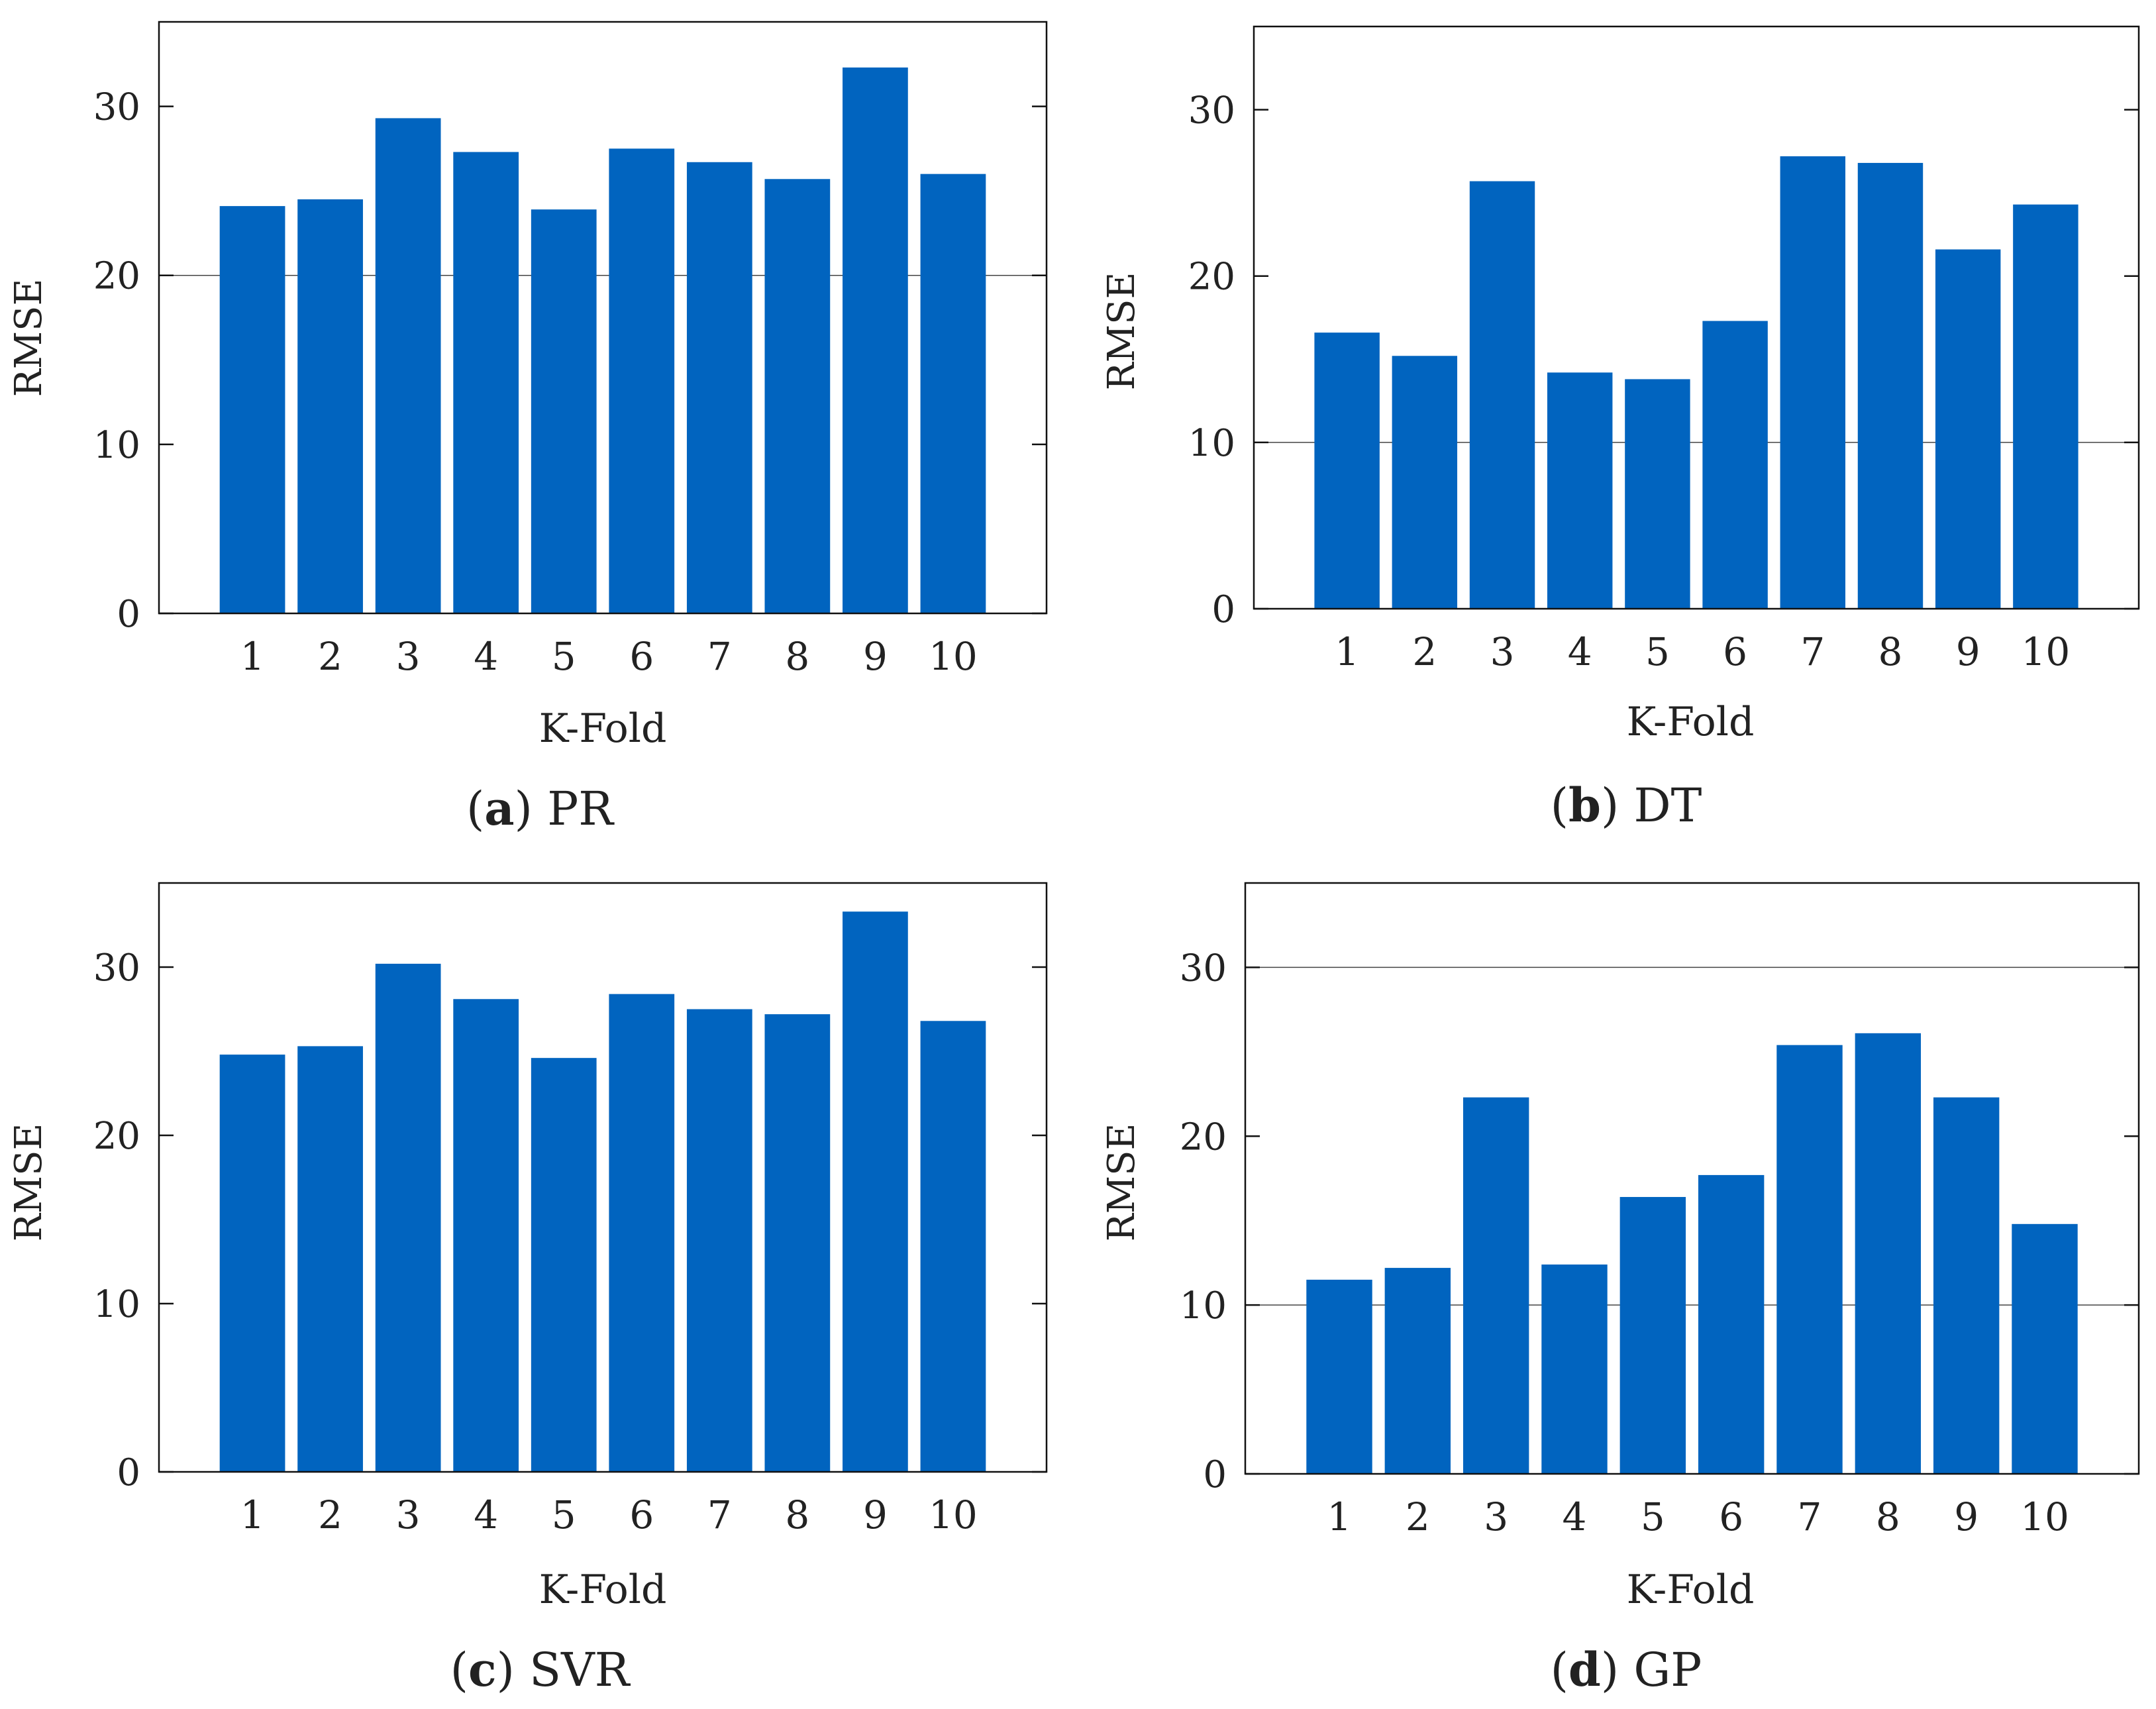  What do you see at coordinates (540, 808) in the screenshot?
I see `panel-caption: (a) PR` at bounding box center [540, 808].